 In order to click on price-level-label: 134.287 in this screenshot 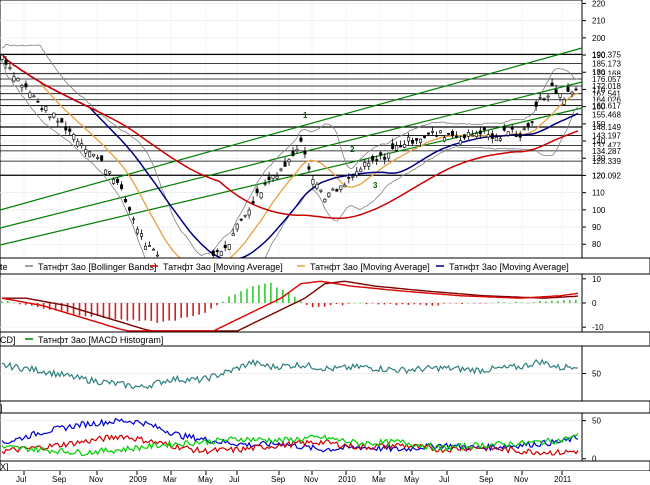, I will do `click(606, 151)`.